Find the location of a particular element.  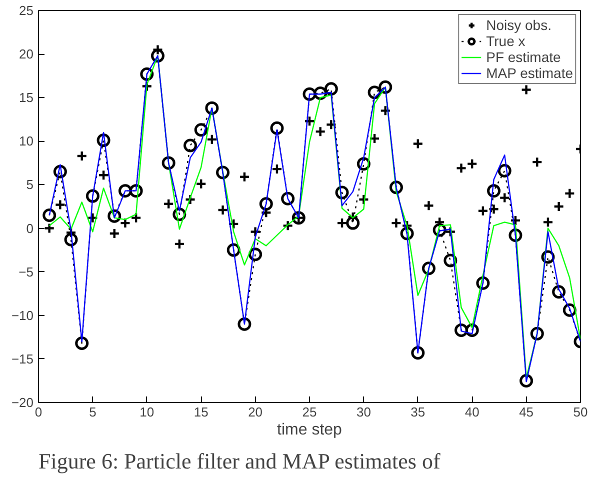

caption: Figure 6: Particle filter and MAP estimates of is located at coordinates (239, 461).